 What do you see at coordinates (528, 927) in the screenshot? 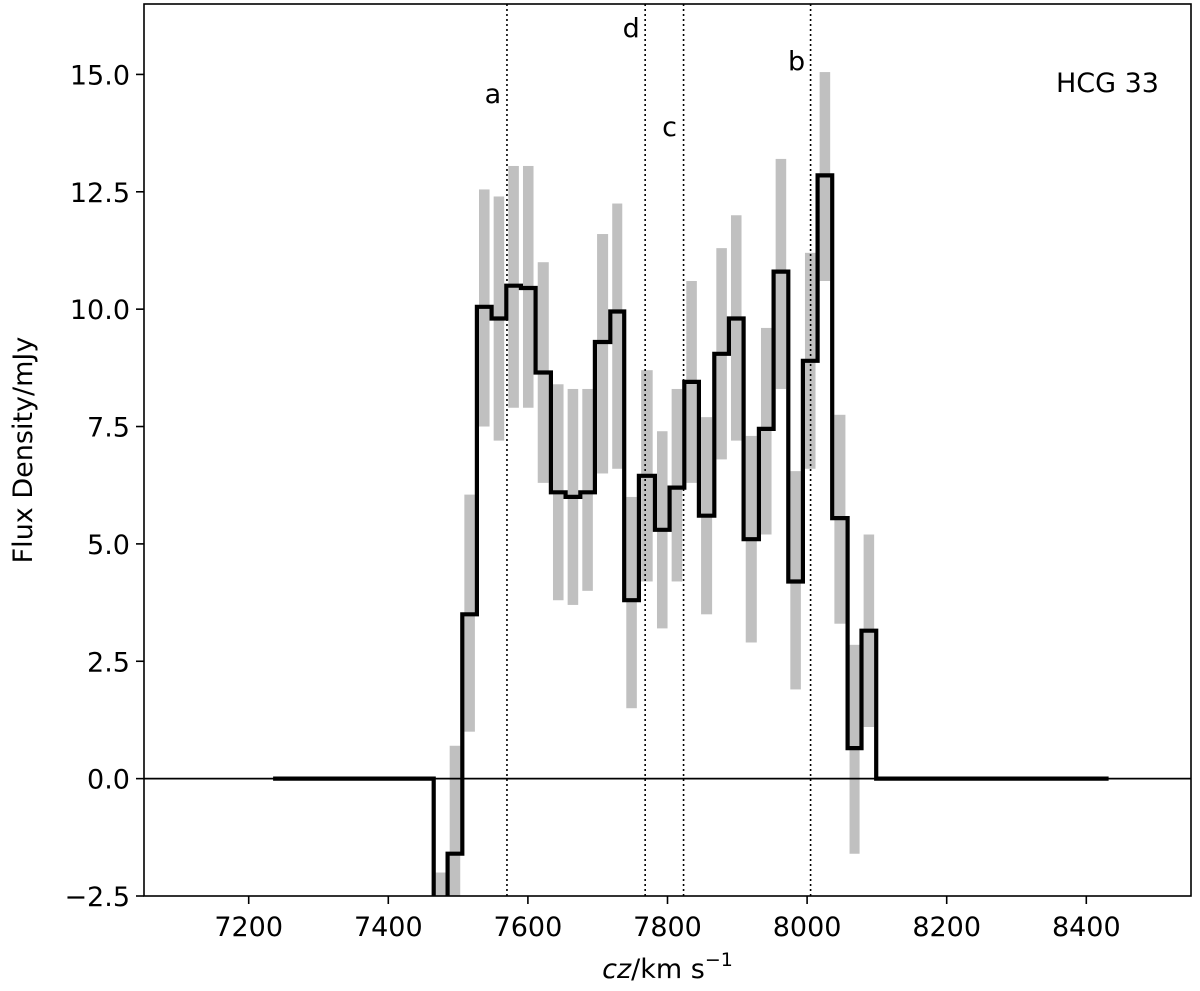
I see `x-tick-label: 7600` at bounding box center [528, 927].